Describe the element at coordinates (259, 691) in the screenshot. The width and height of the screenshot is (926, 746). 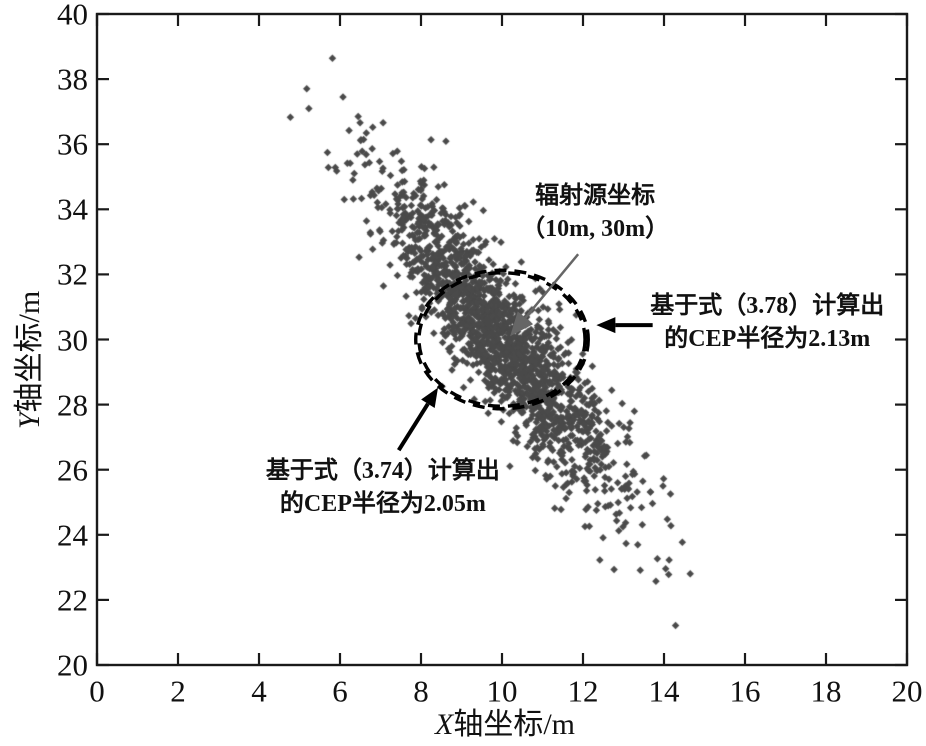
I see `x-tick-label: 4` at that location.